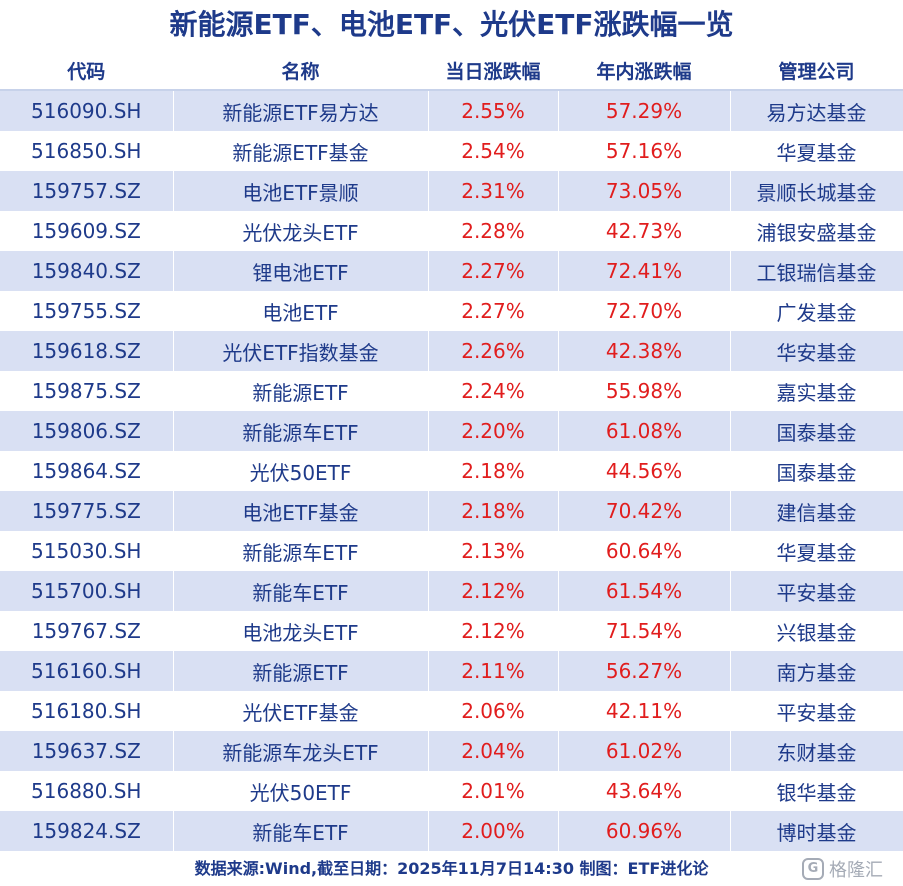 The width and height of the screenshot is (903, 886). I want to click on cell-ytd-change: 61.08%, so click(644, 431).